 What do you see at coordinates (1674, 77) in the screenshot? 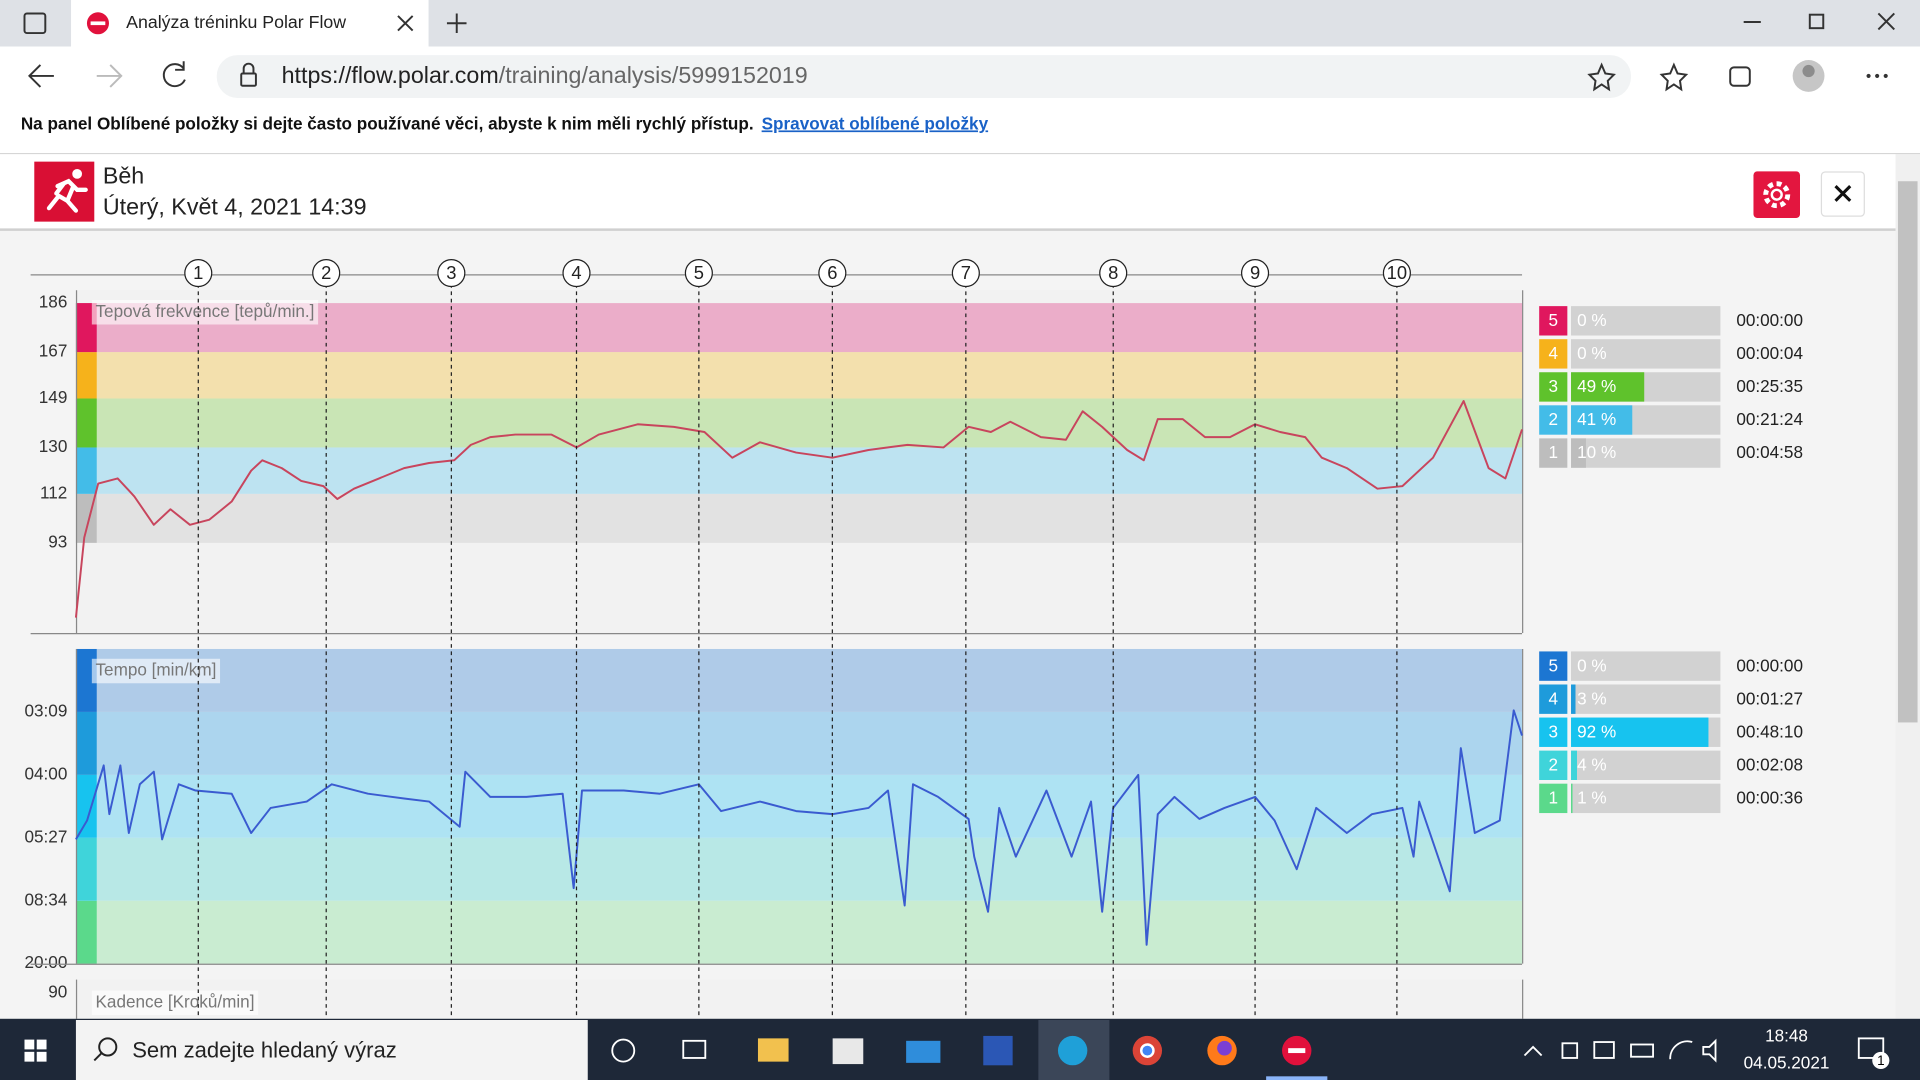
I see `favorites` at bounding box center [1674, 77].